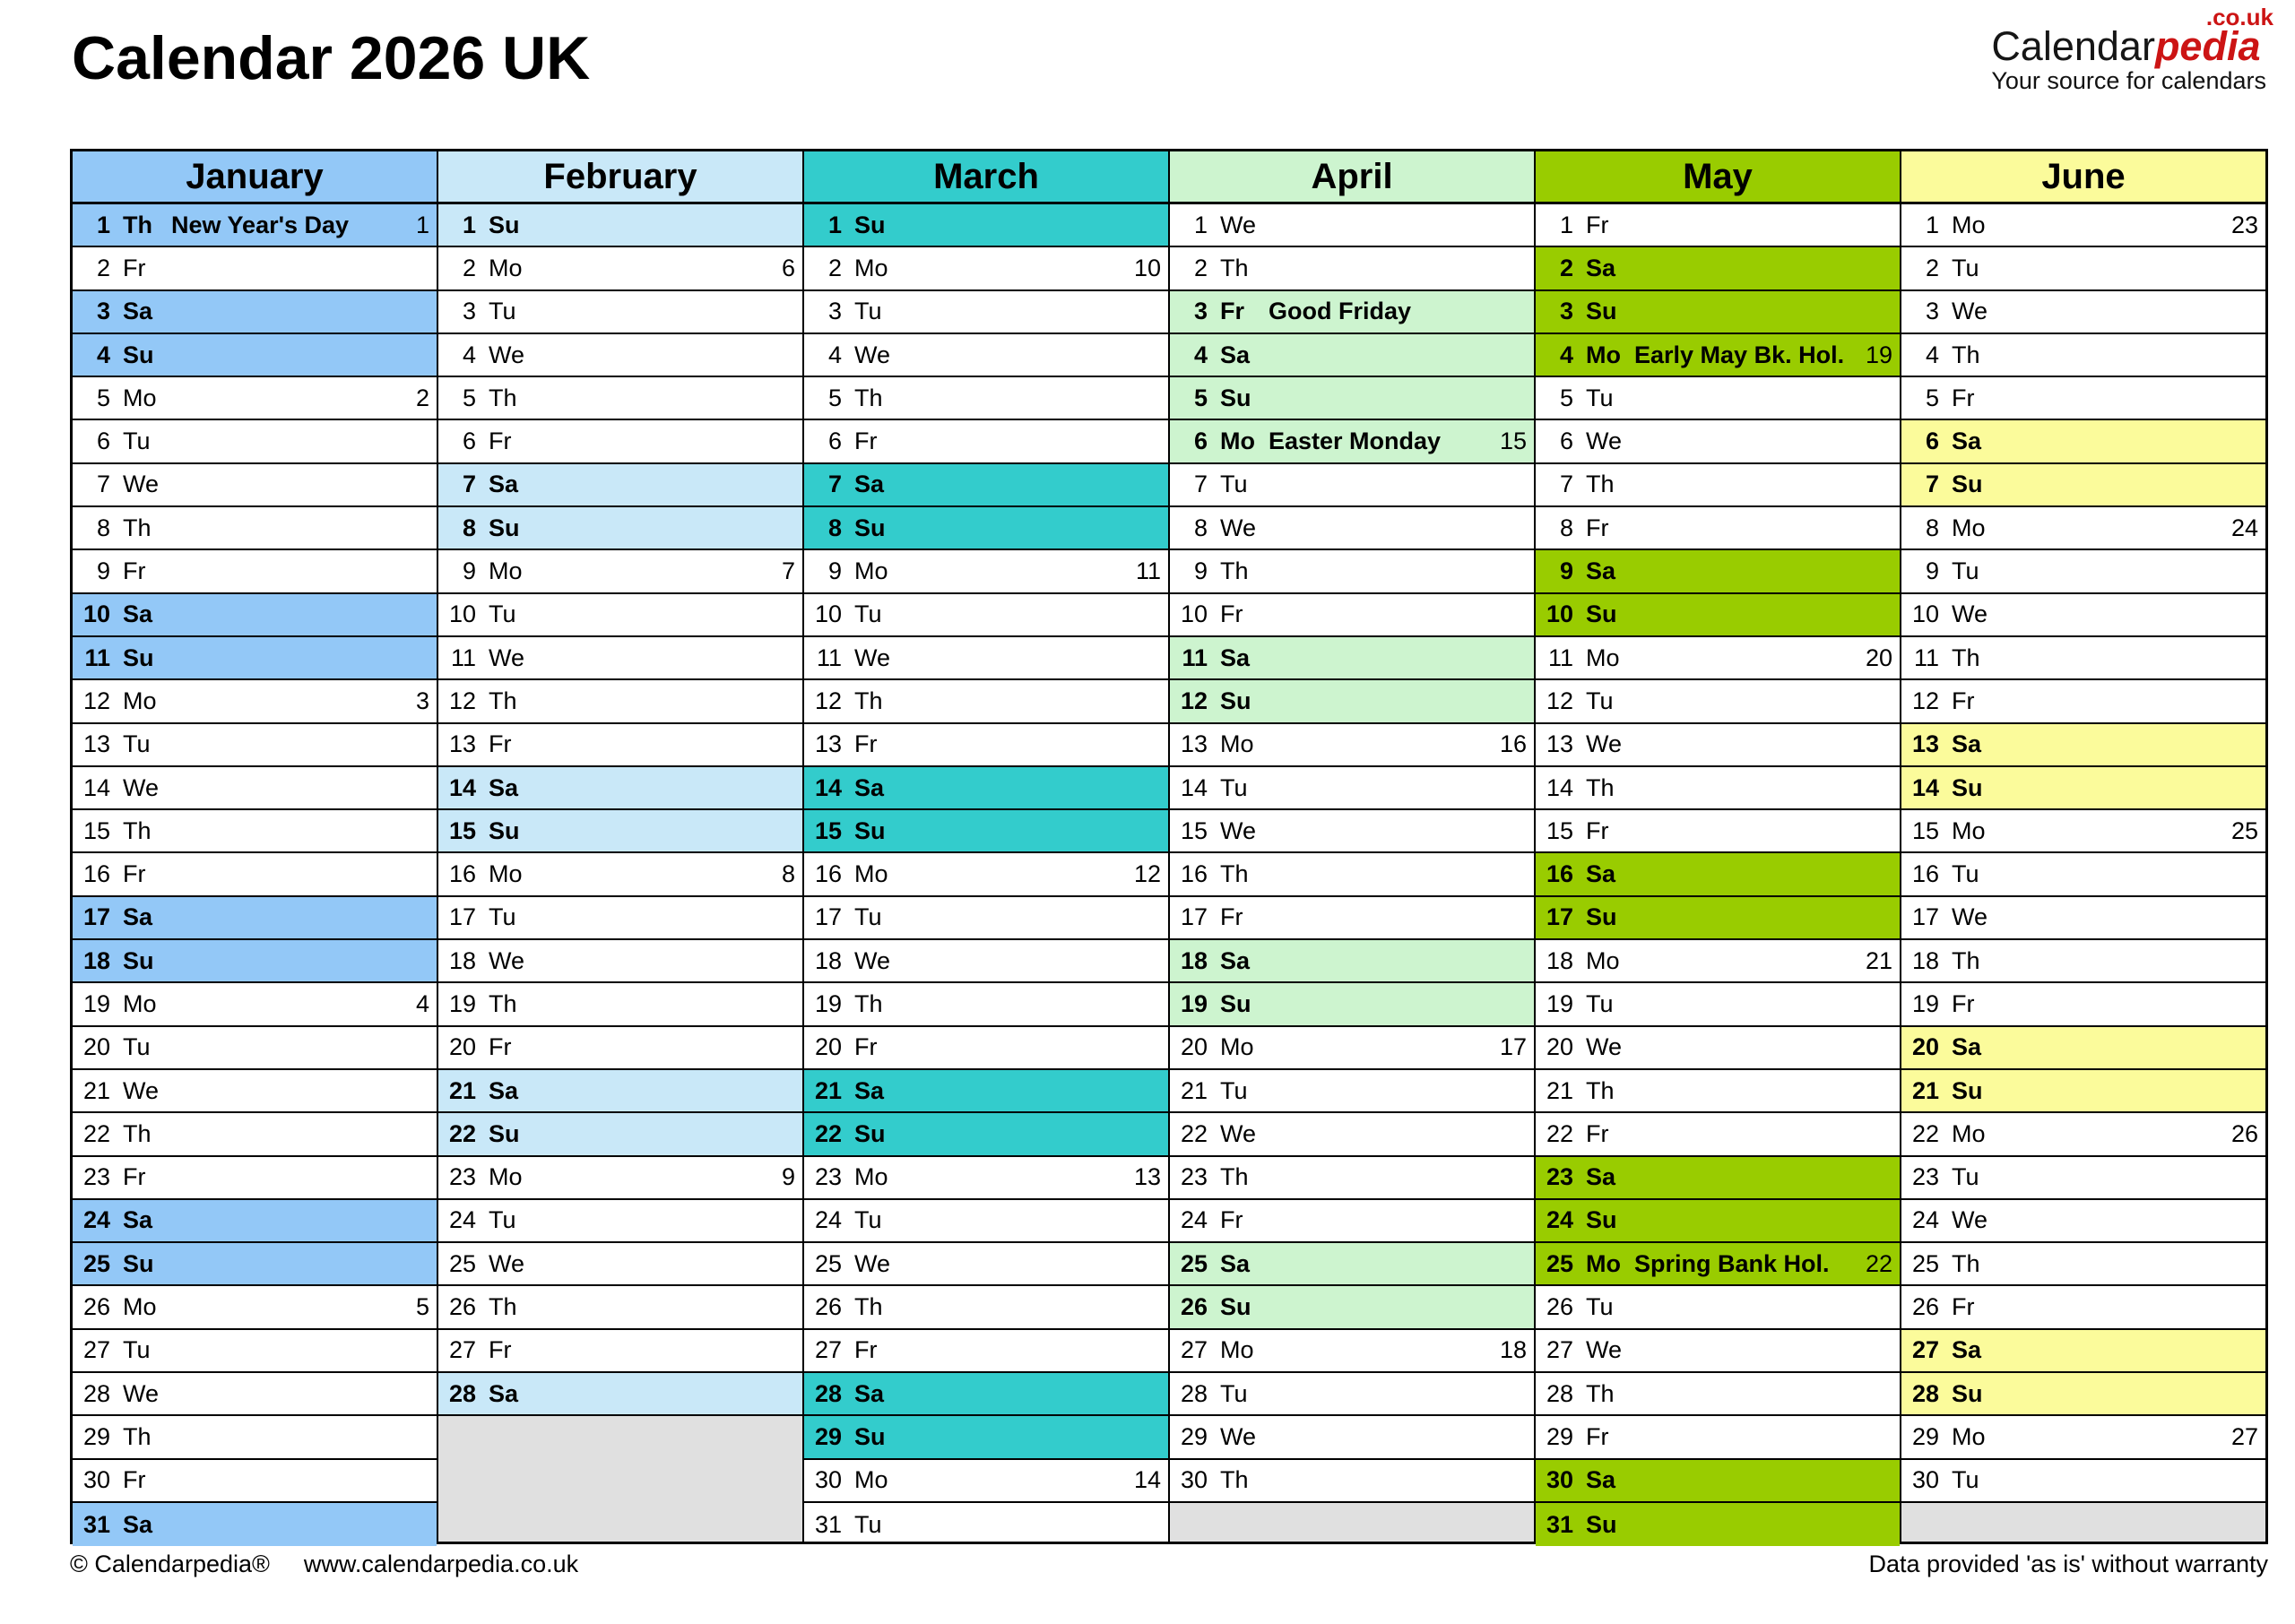 Image resolution: width=2295 pixels, height=1624 pixels. What do you see at coordinates (1513, 441) in the screenshot?
I see `week-number: 15` at bounding box center [1513, 441].